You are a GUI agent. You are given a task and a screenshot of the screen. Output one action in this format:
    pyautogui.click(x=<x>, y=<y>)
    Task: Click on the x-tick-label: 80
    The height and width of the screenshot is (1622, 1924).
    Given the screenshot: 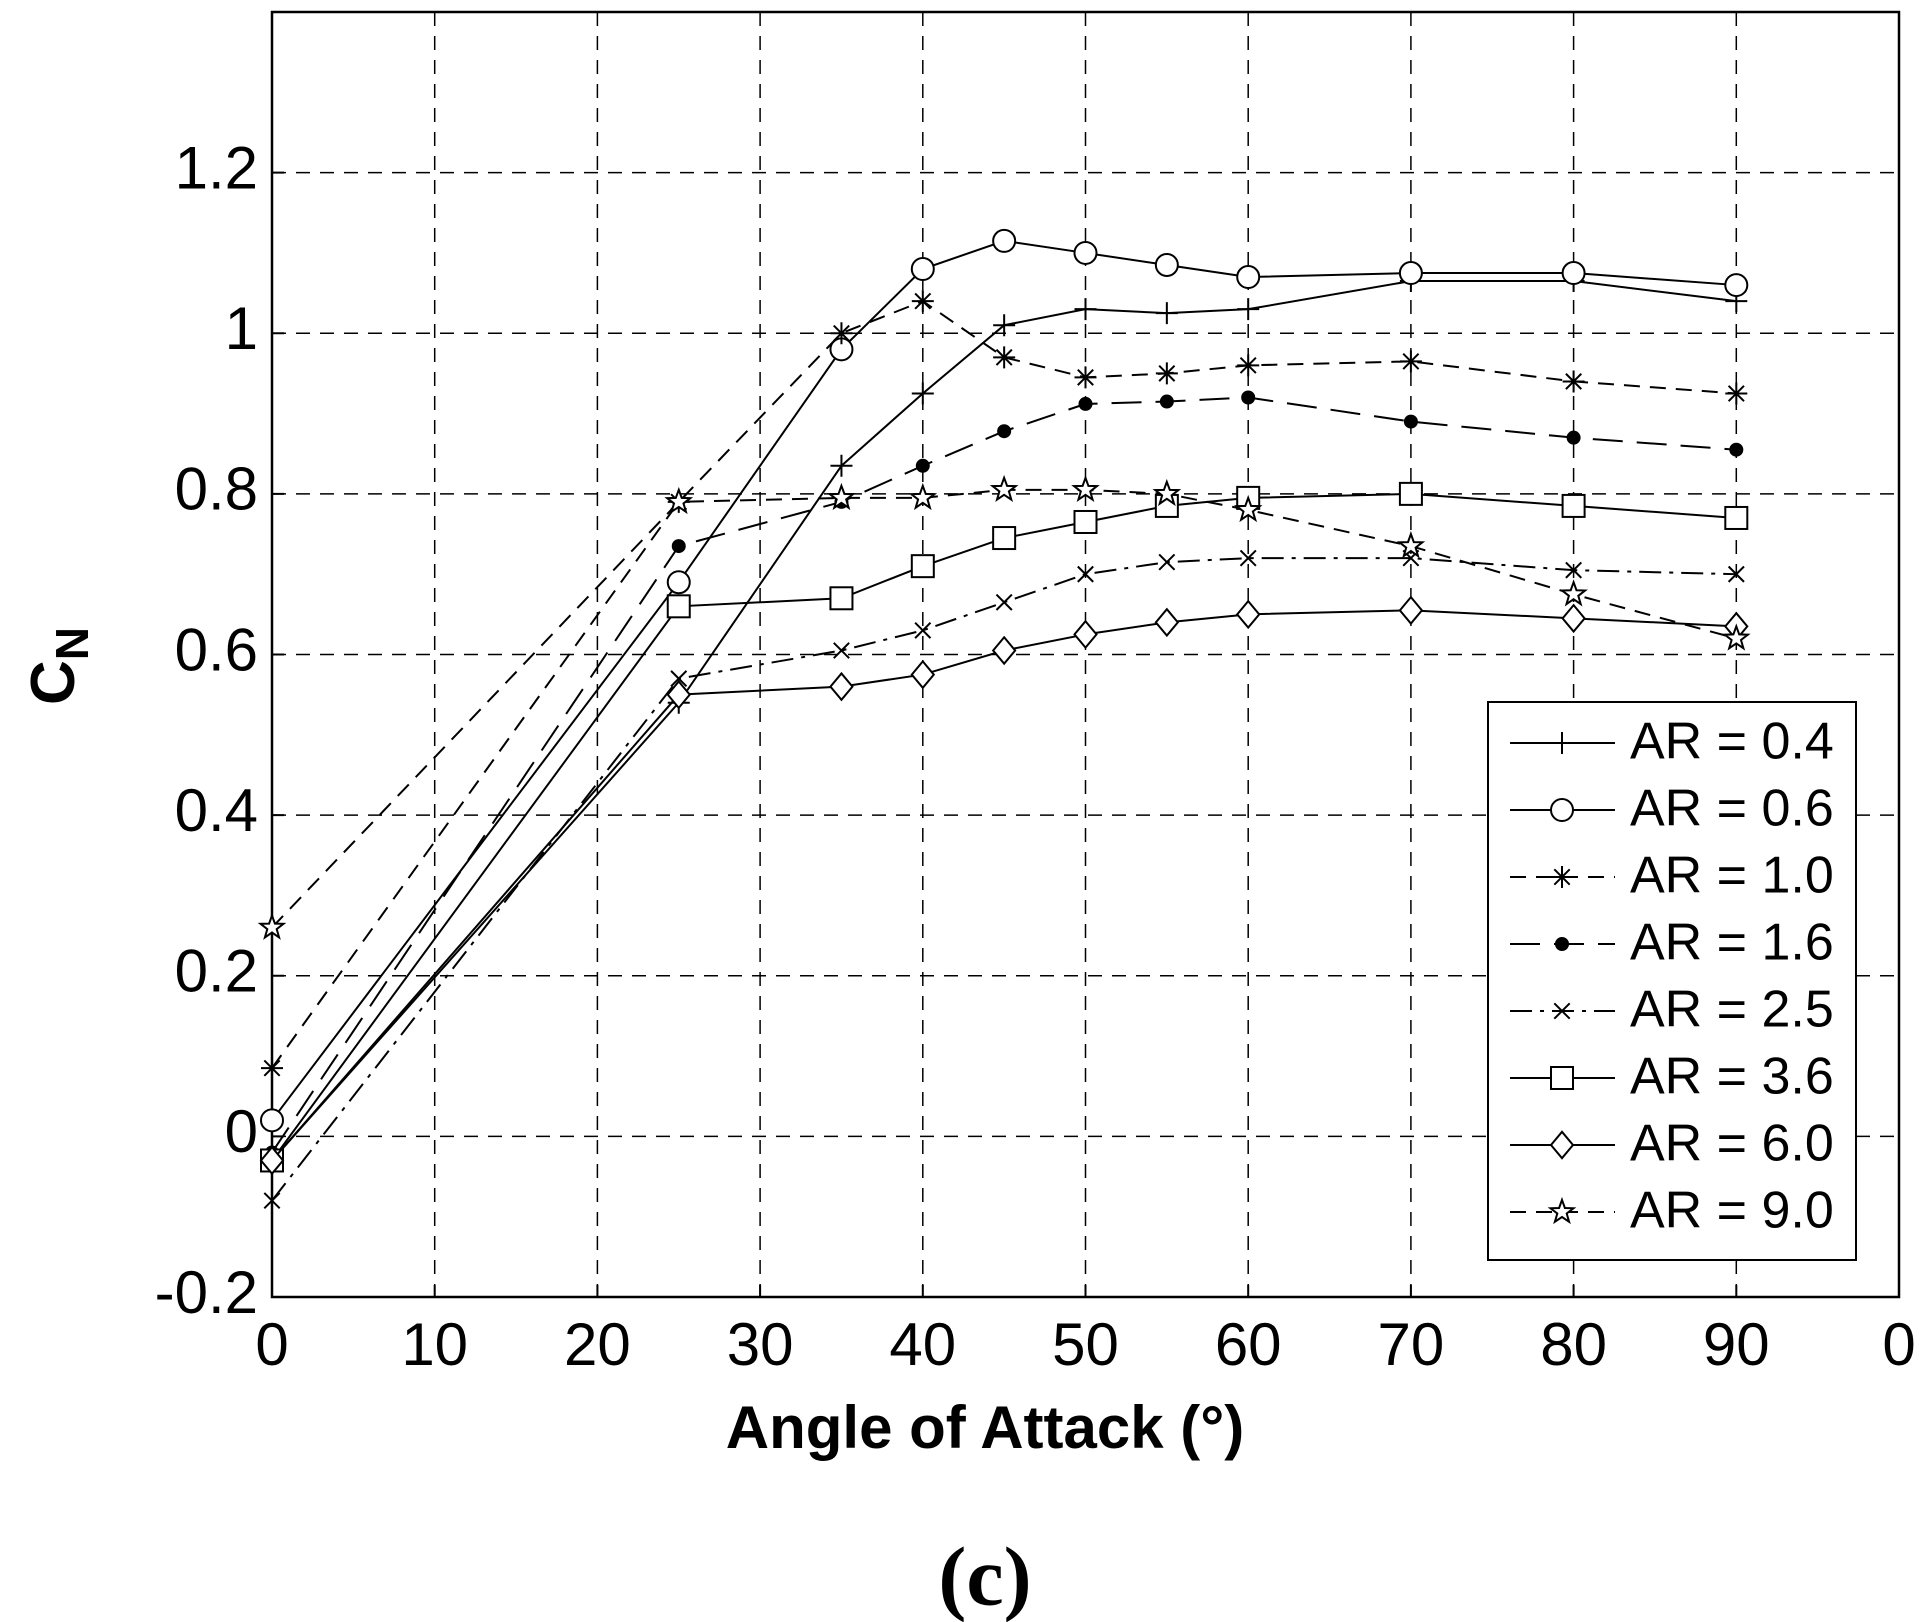 What is the action you would take?
    pyautogui.click(x=1573, y=1344)
    